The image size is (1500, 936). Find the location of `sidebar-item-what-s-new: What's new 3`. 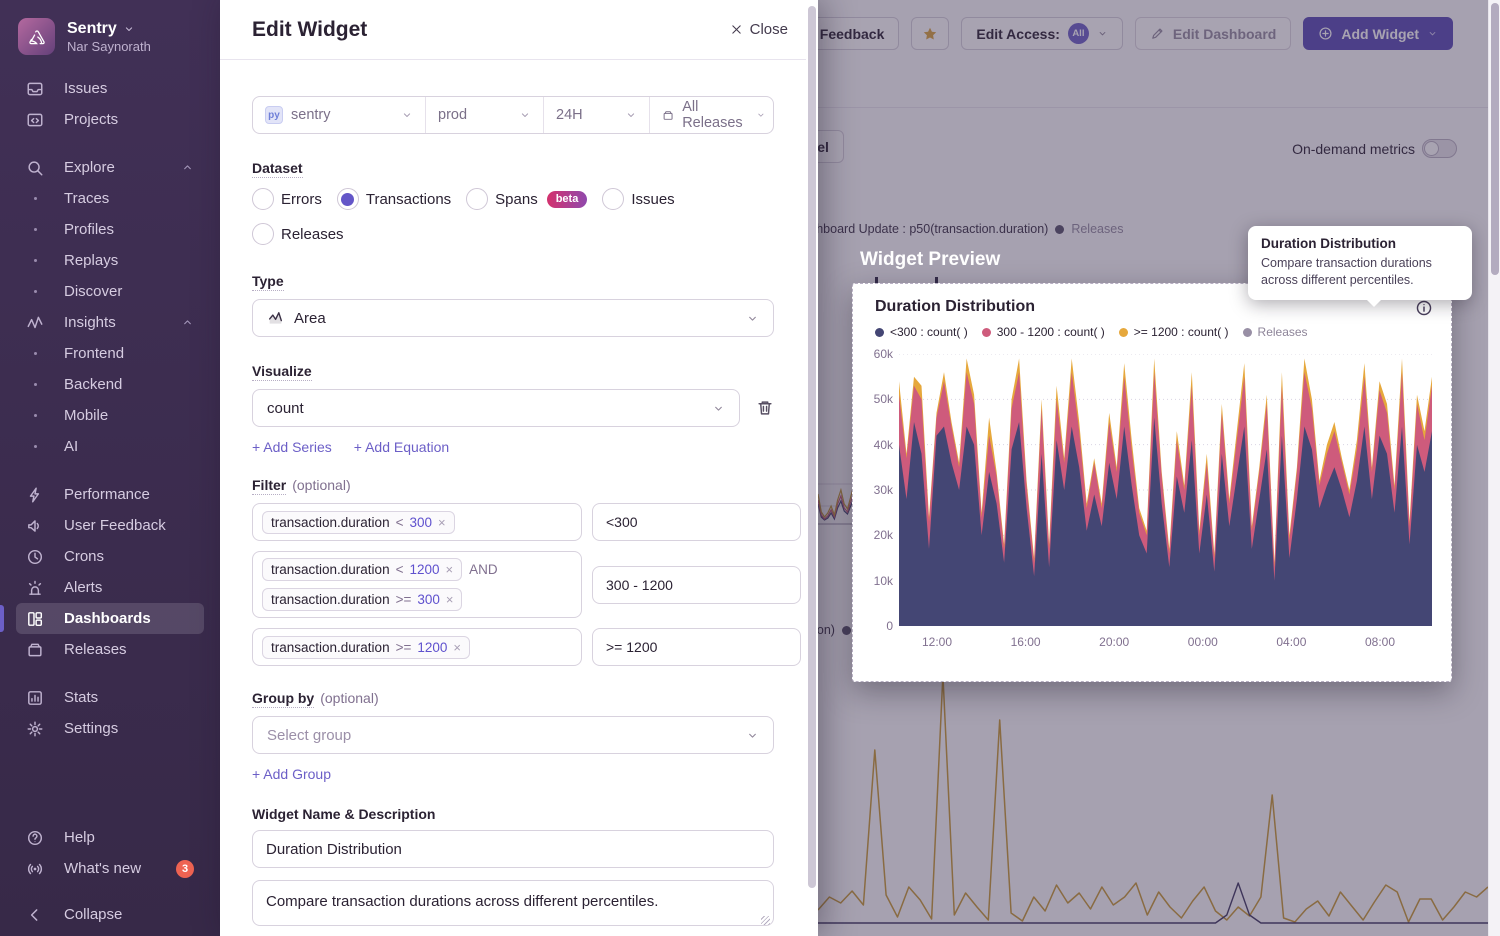

sidebar-item-what-s-new: What's new 3 is located at coordinates (110, 868).